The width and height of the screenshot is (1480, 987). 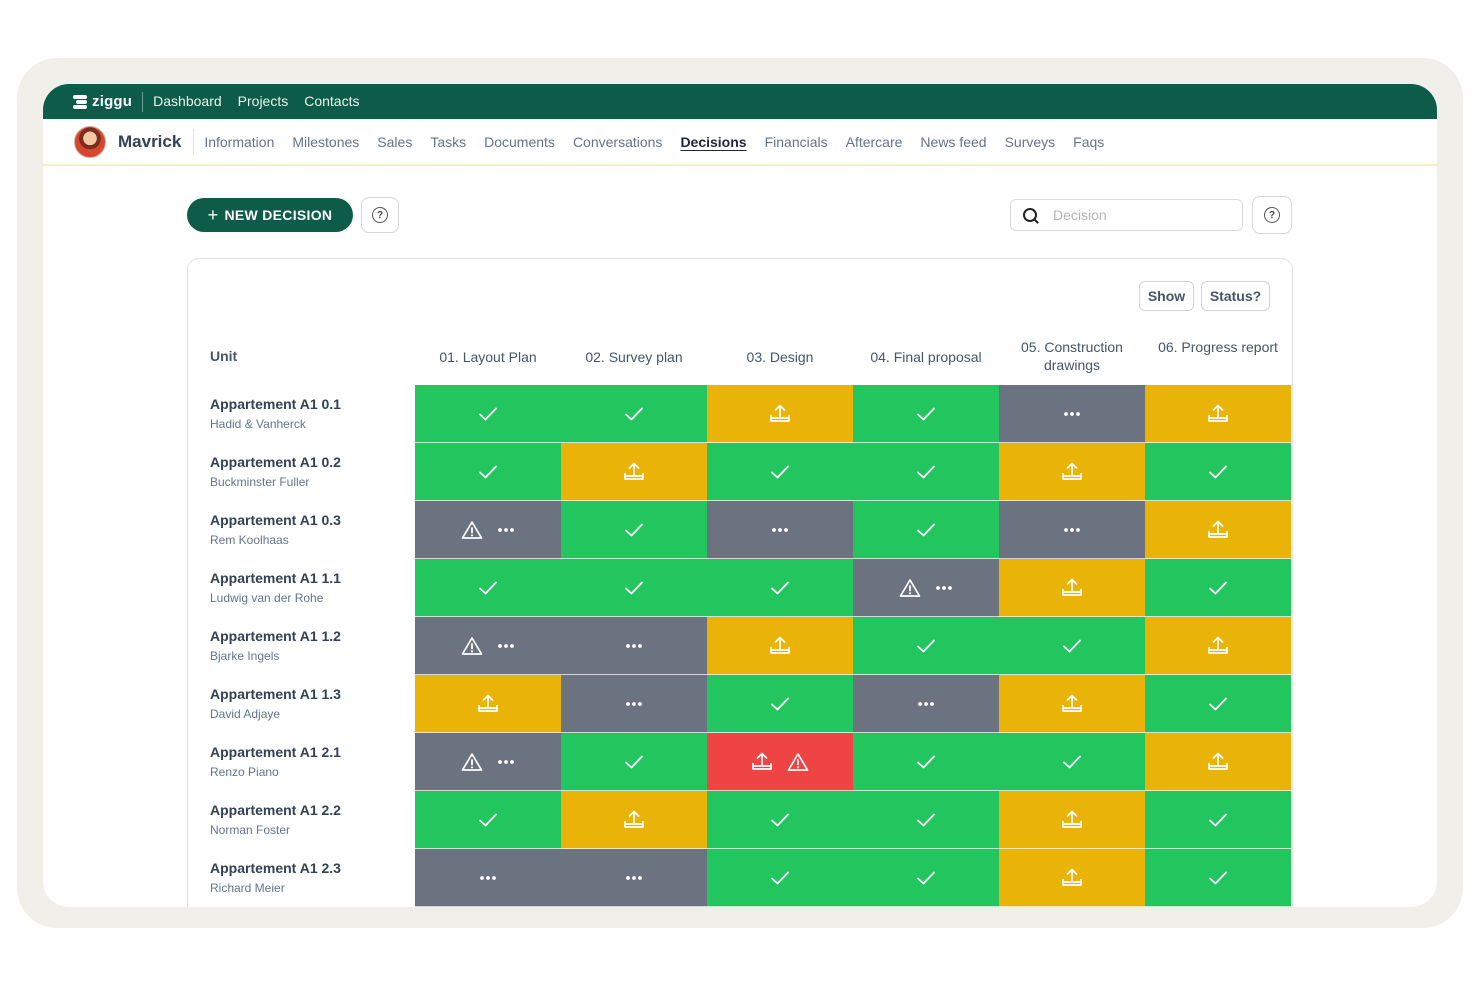 What do you see at coordinates (1166, 296) in the screenshot?
I see `show-filter-button: Show` at bounding box center [1166, 296].